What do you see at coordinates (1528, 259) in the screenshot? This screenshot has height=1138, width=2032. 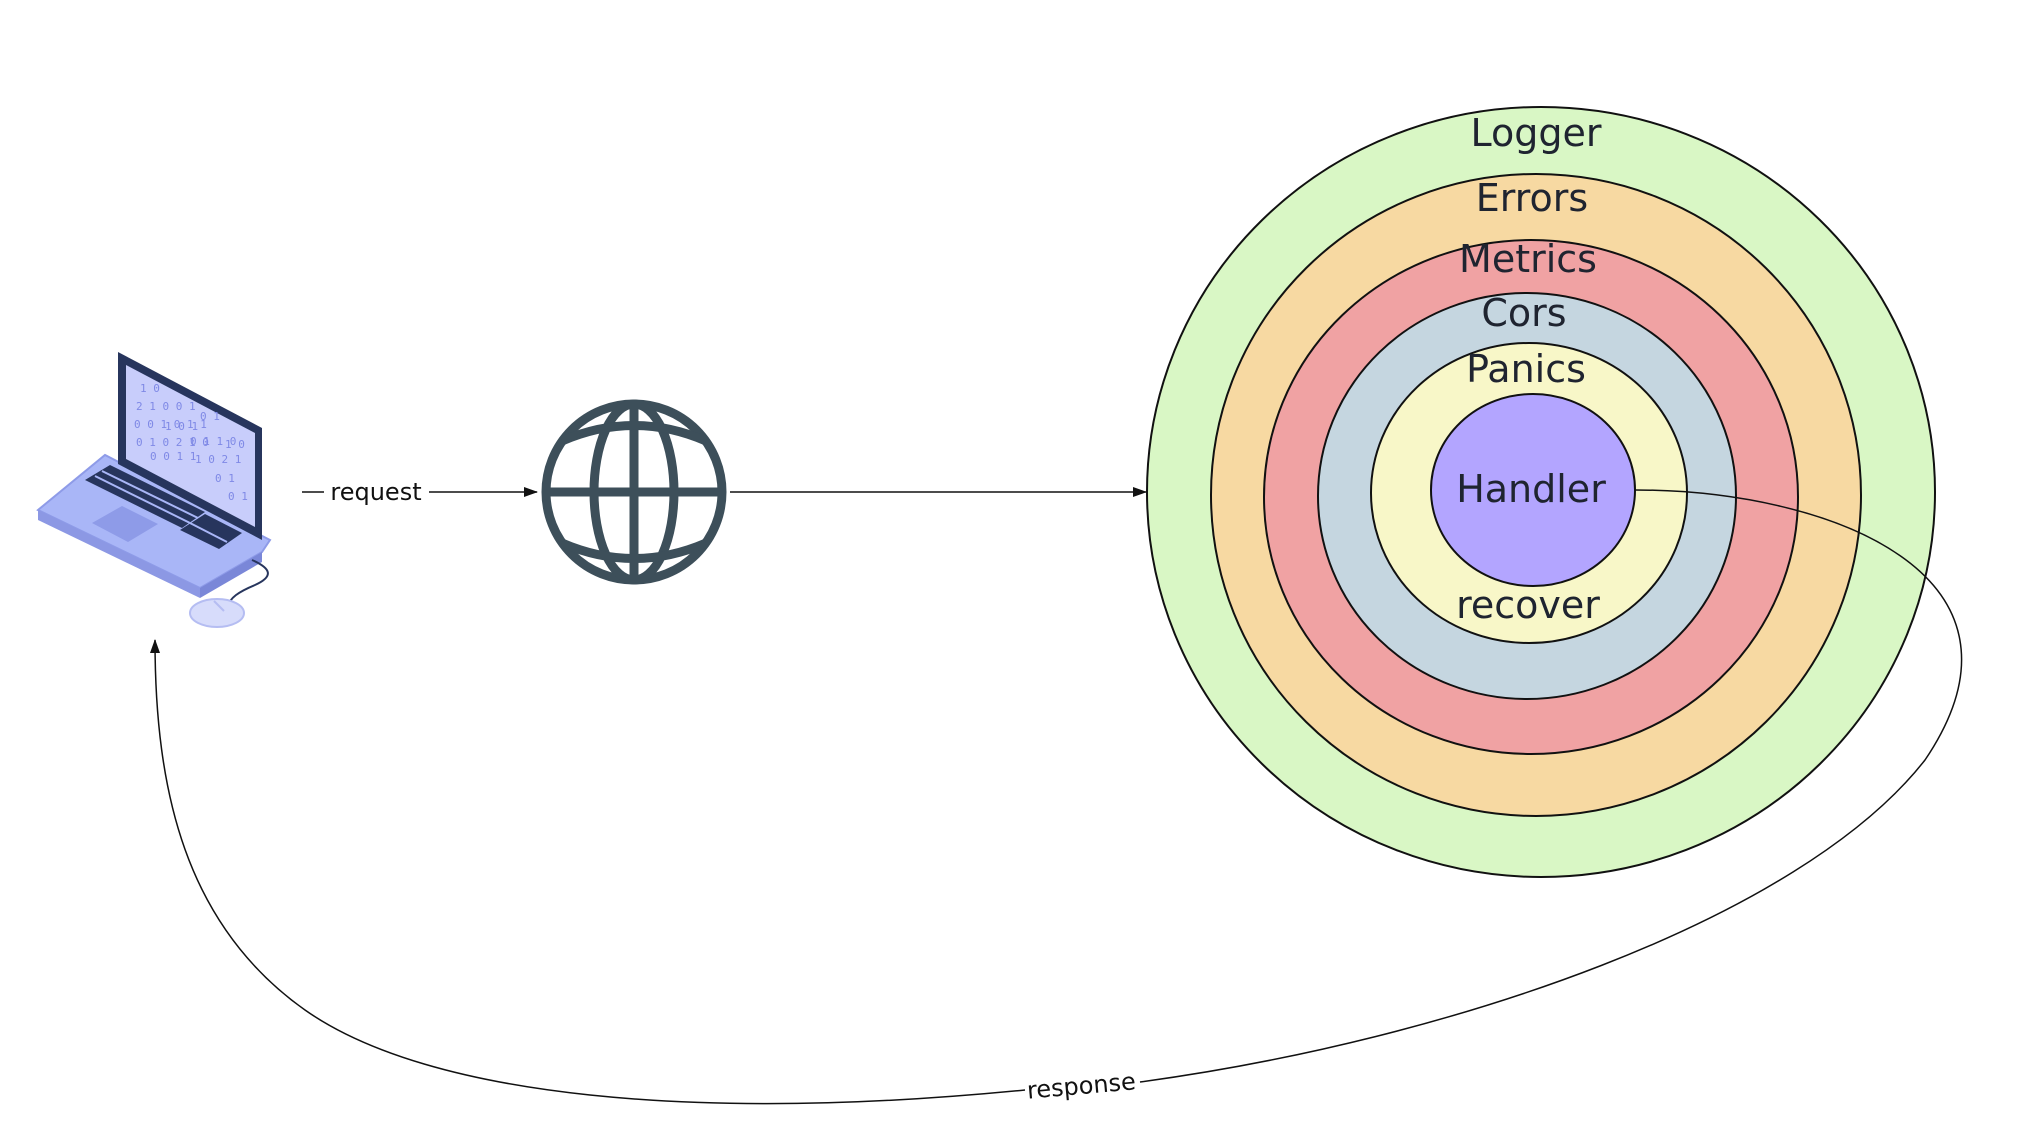 I see `metrics-label: Metrics` at bounding box center [1528, 259].